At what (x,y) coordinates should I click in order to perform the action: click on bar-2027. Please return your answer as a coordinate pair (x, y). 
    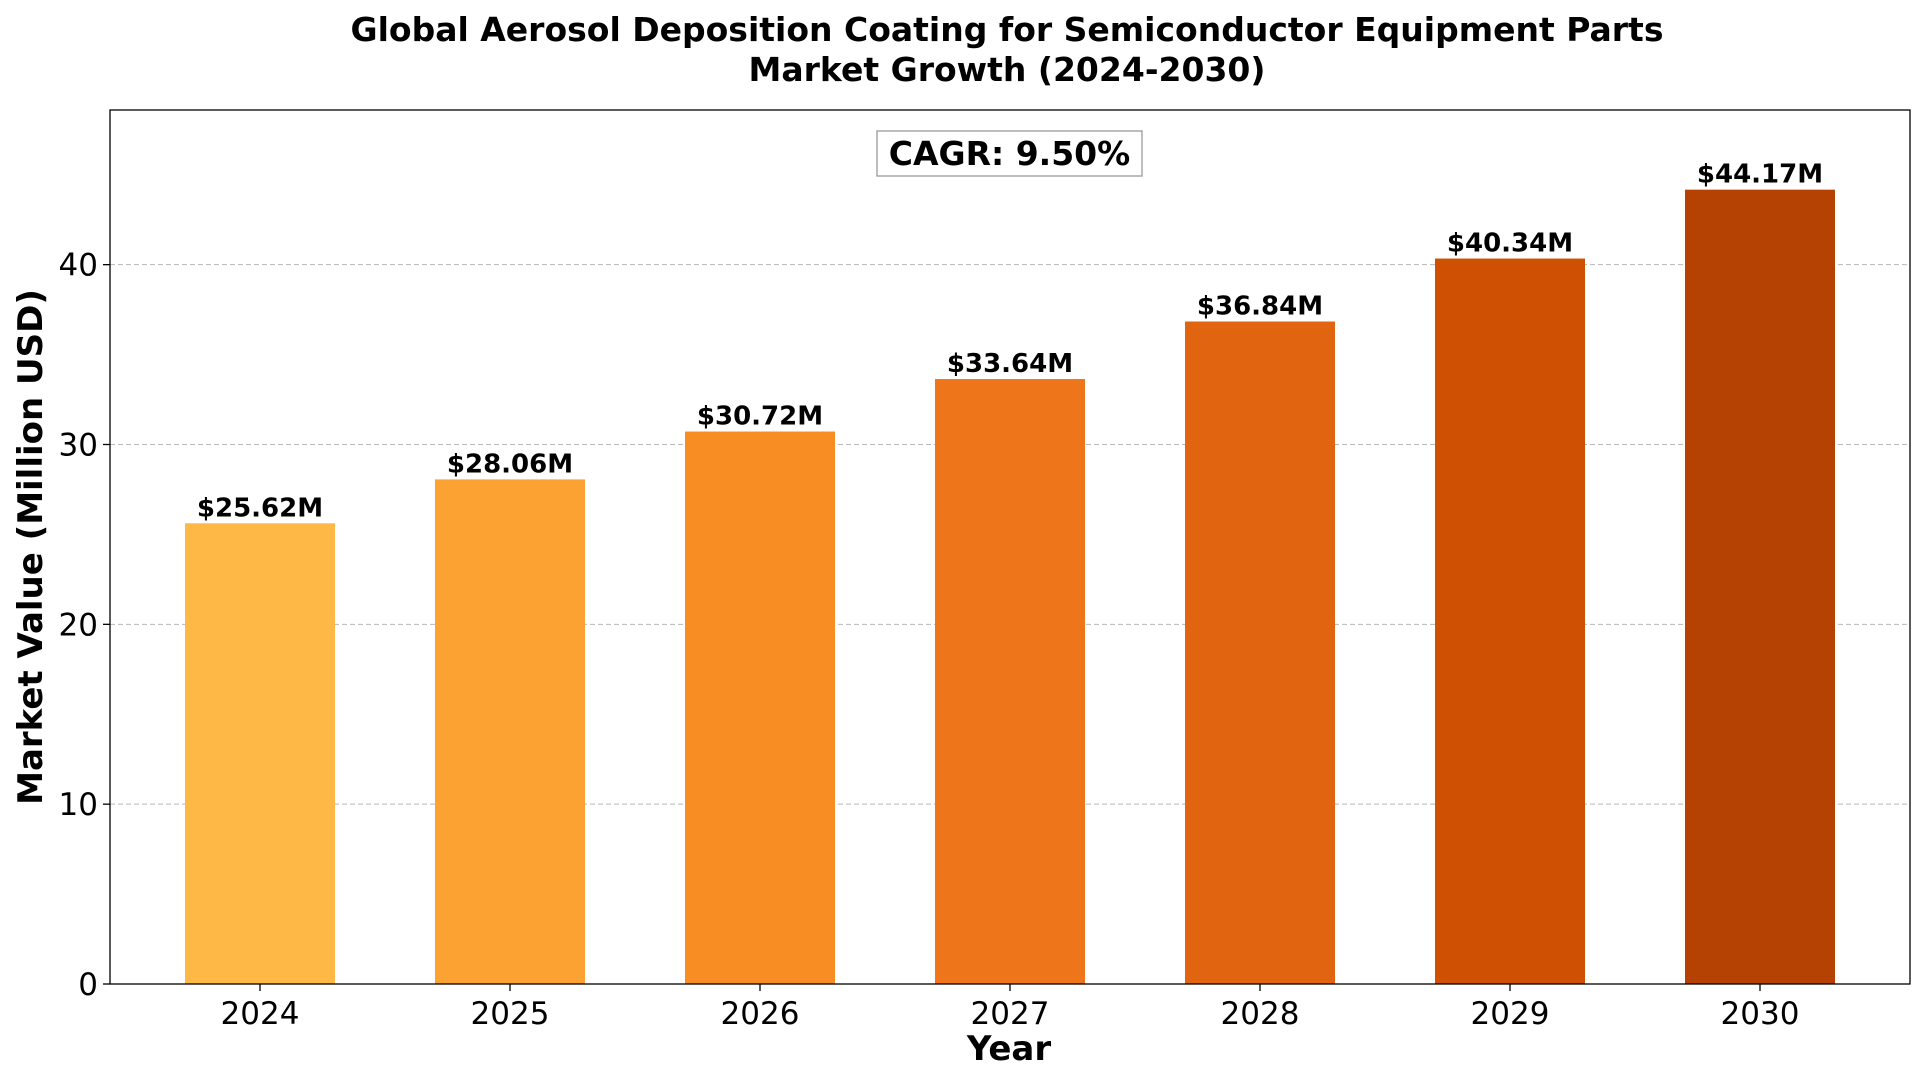
    Looking at the image, I should click on (1010, 681).